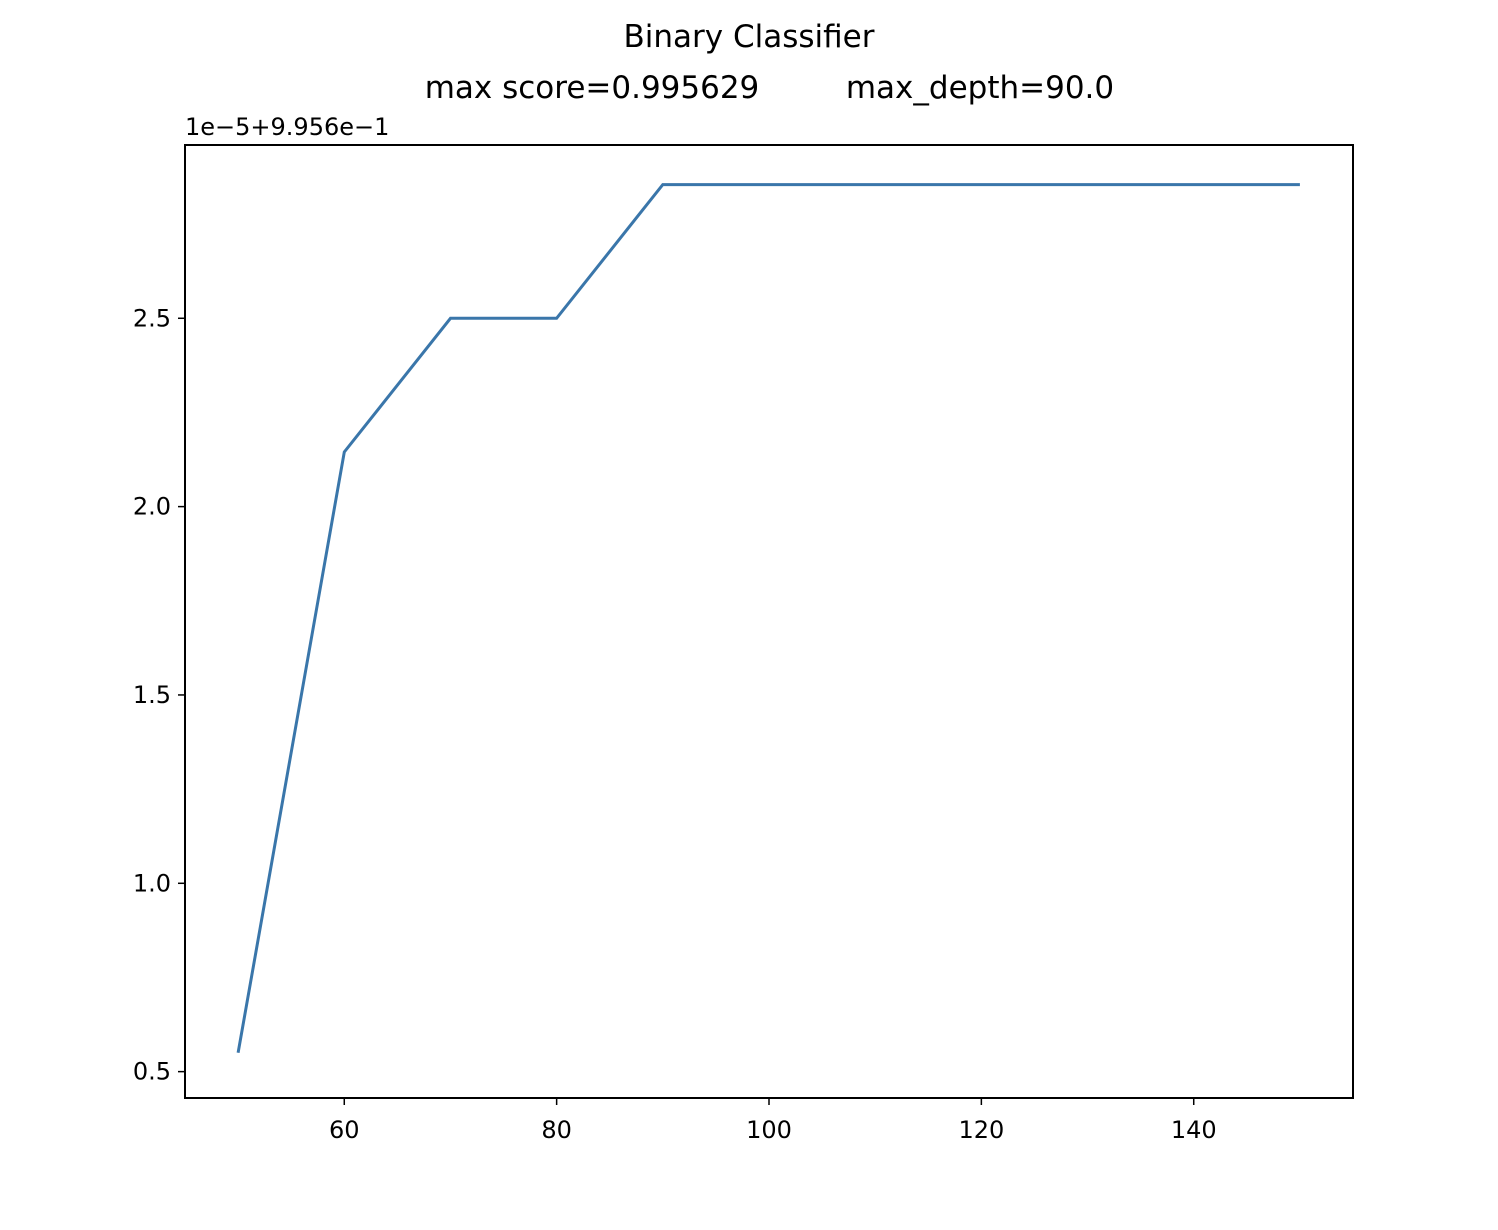  I want to click on chart-subtitle-max-depth: max_depth=90.0, so click(980, 88).